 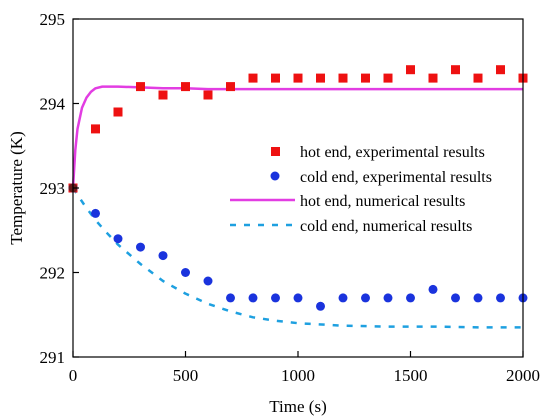 What do you see at coordinates (382, 201) in the screenshot?
I see `legend-label-hot-numerical: hot end, numerical results` at bounding box center [382, 201].